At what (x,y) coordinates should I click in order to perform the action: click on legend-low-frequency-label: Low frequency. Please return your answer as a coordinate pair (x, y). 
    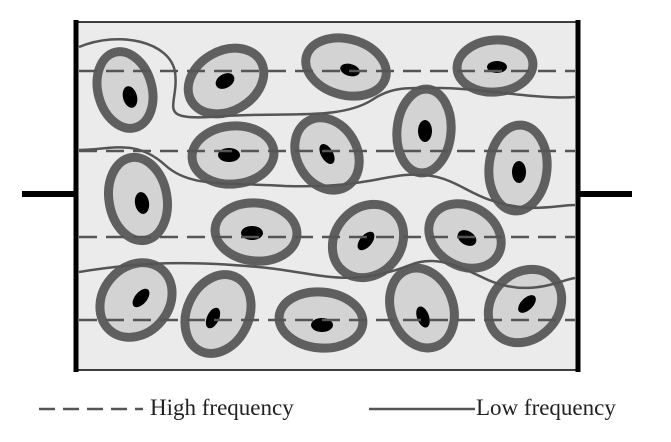
    Looking at the image, I should click on (546, 407).